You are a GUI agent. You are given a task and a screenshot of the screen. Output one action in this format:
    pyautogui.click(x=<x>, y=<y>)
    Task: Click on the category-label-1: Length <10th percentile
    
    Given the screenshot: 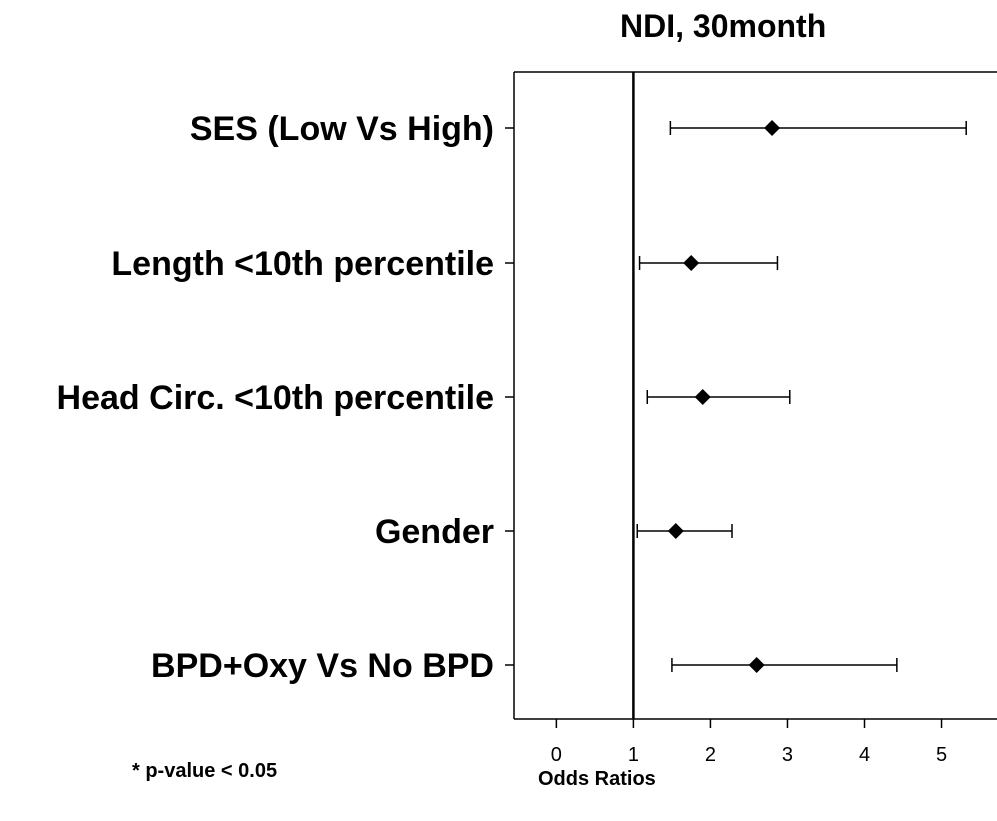 What is the action you would take?
    pyautogui.click(x=302, y=264)
    